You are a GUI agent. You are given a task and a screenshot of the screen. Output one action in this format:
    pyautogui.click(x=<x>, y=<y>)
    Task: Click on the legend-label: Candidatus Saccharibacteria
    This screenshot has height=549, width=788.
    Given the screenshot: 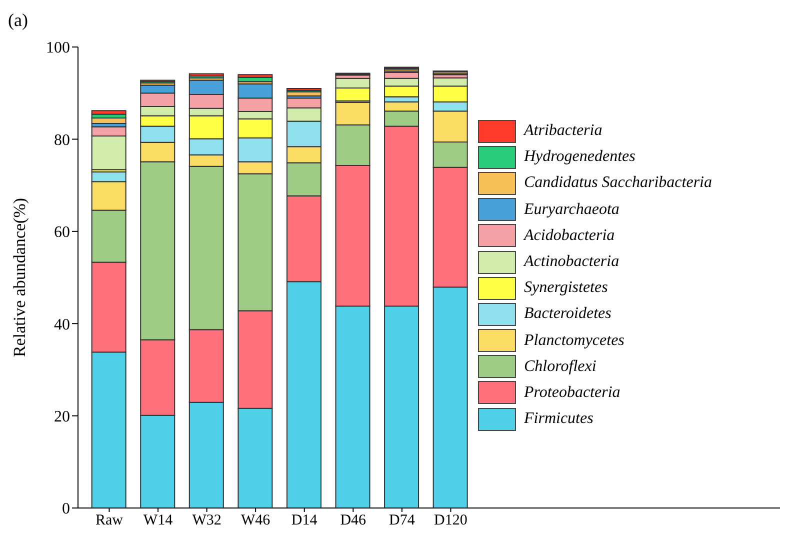 What is the action you would take?
    pyautogui.click(x=618, y=183)
    